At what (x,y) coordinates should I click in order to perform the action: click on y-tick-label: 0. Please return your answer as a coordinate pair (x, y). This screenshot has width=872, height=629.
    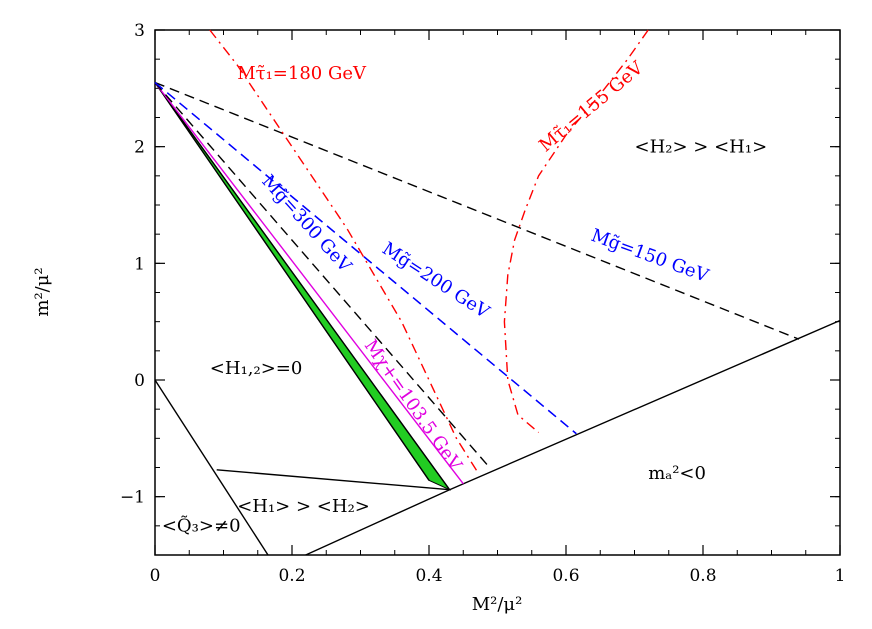
    Looking at the image, I should click on (139, 381).